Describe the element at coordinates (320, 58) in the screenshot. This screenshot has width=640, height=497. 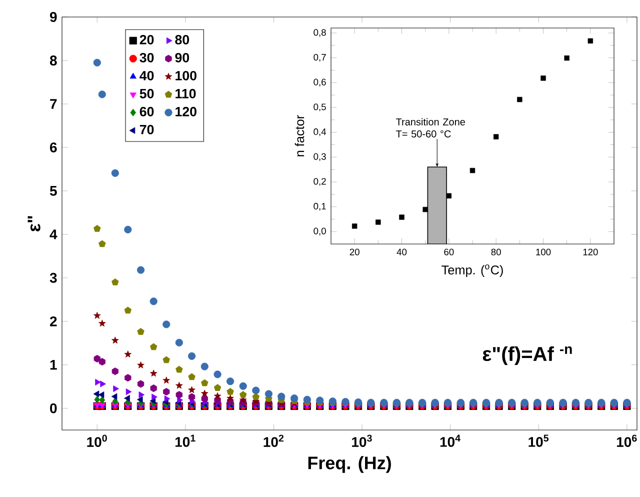
I see `y-tick-label: 0,7` at that location.